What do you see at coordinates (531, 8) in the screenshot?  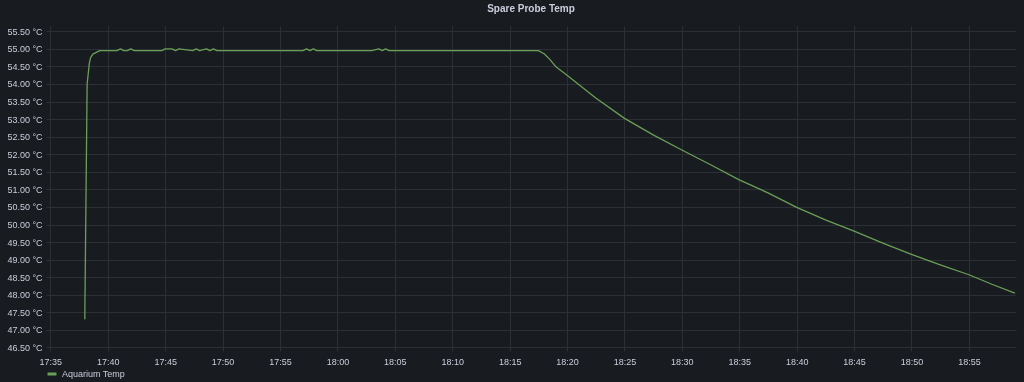 I see `chart-title: Spare Probe Temp` at bounding box center [531, 8].